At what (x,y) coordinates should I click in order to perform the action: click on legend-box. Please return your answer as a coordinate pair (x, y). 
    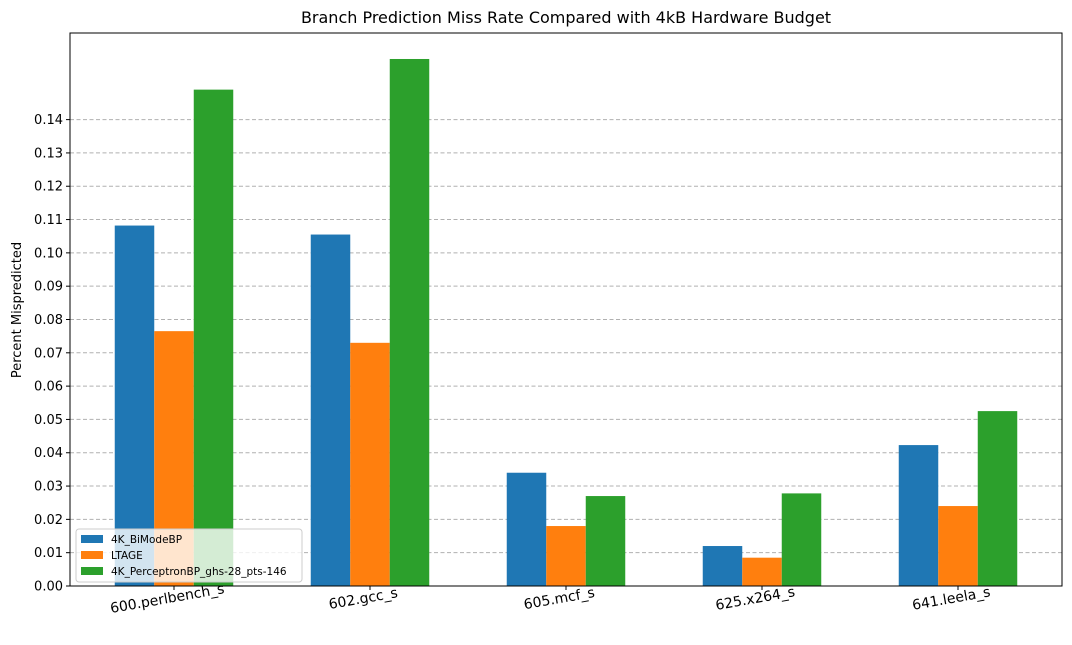
    Looking at the image, I should click on (189, 555).